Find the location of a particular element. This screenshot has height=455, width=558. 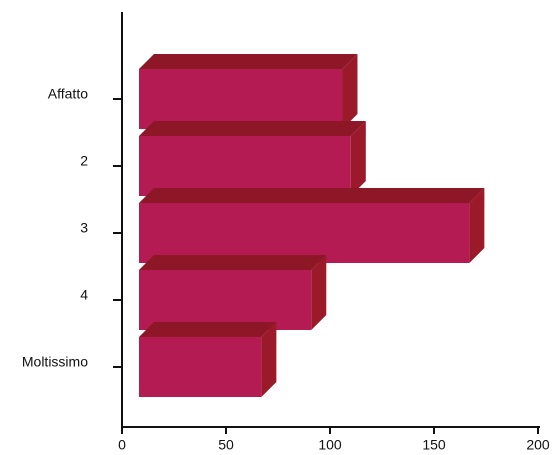

y-tick-label: 3 is located at coordinates (84, 228).